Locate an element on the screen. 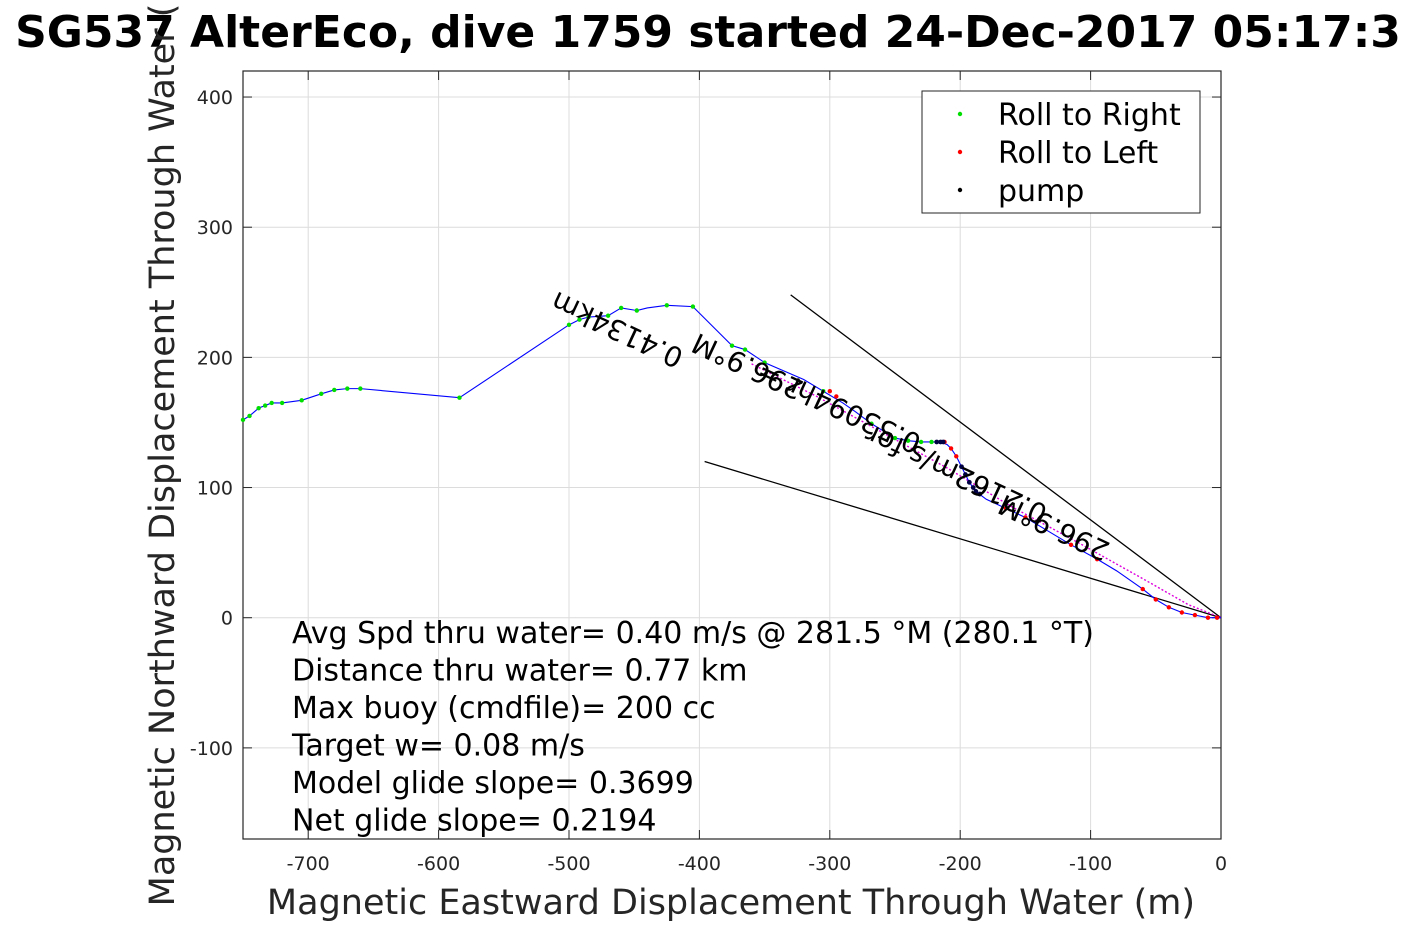 The image size is (1417, 945). y-tick-label: 0 is located at coordinates (227, 619).